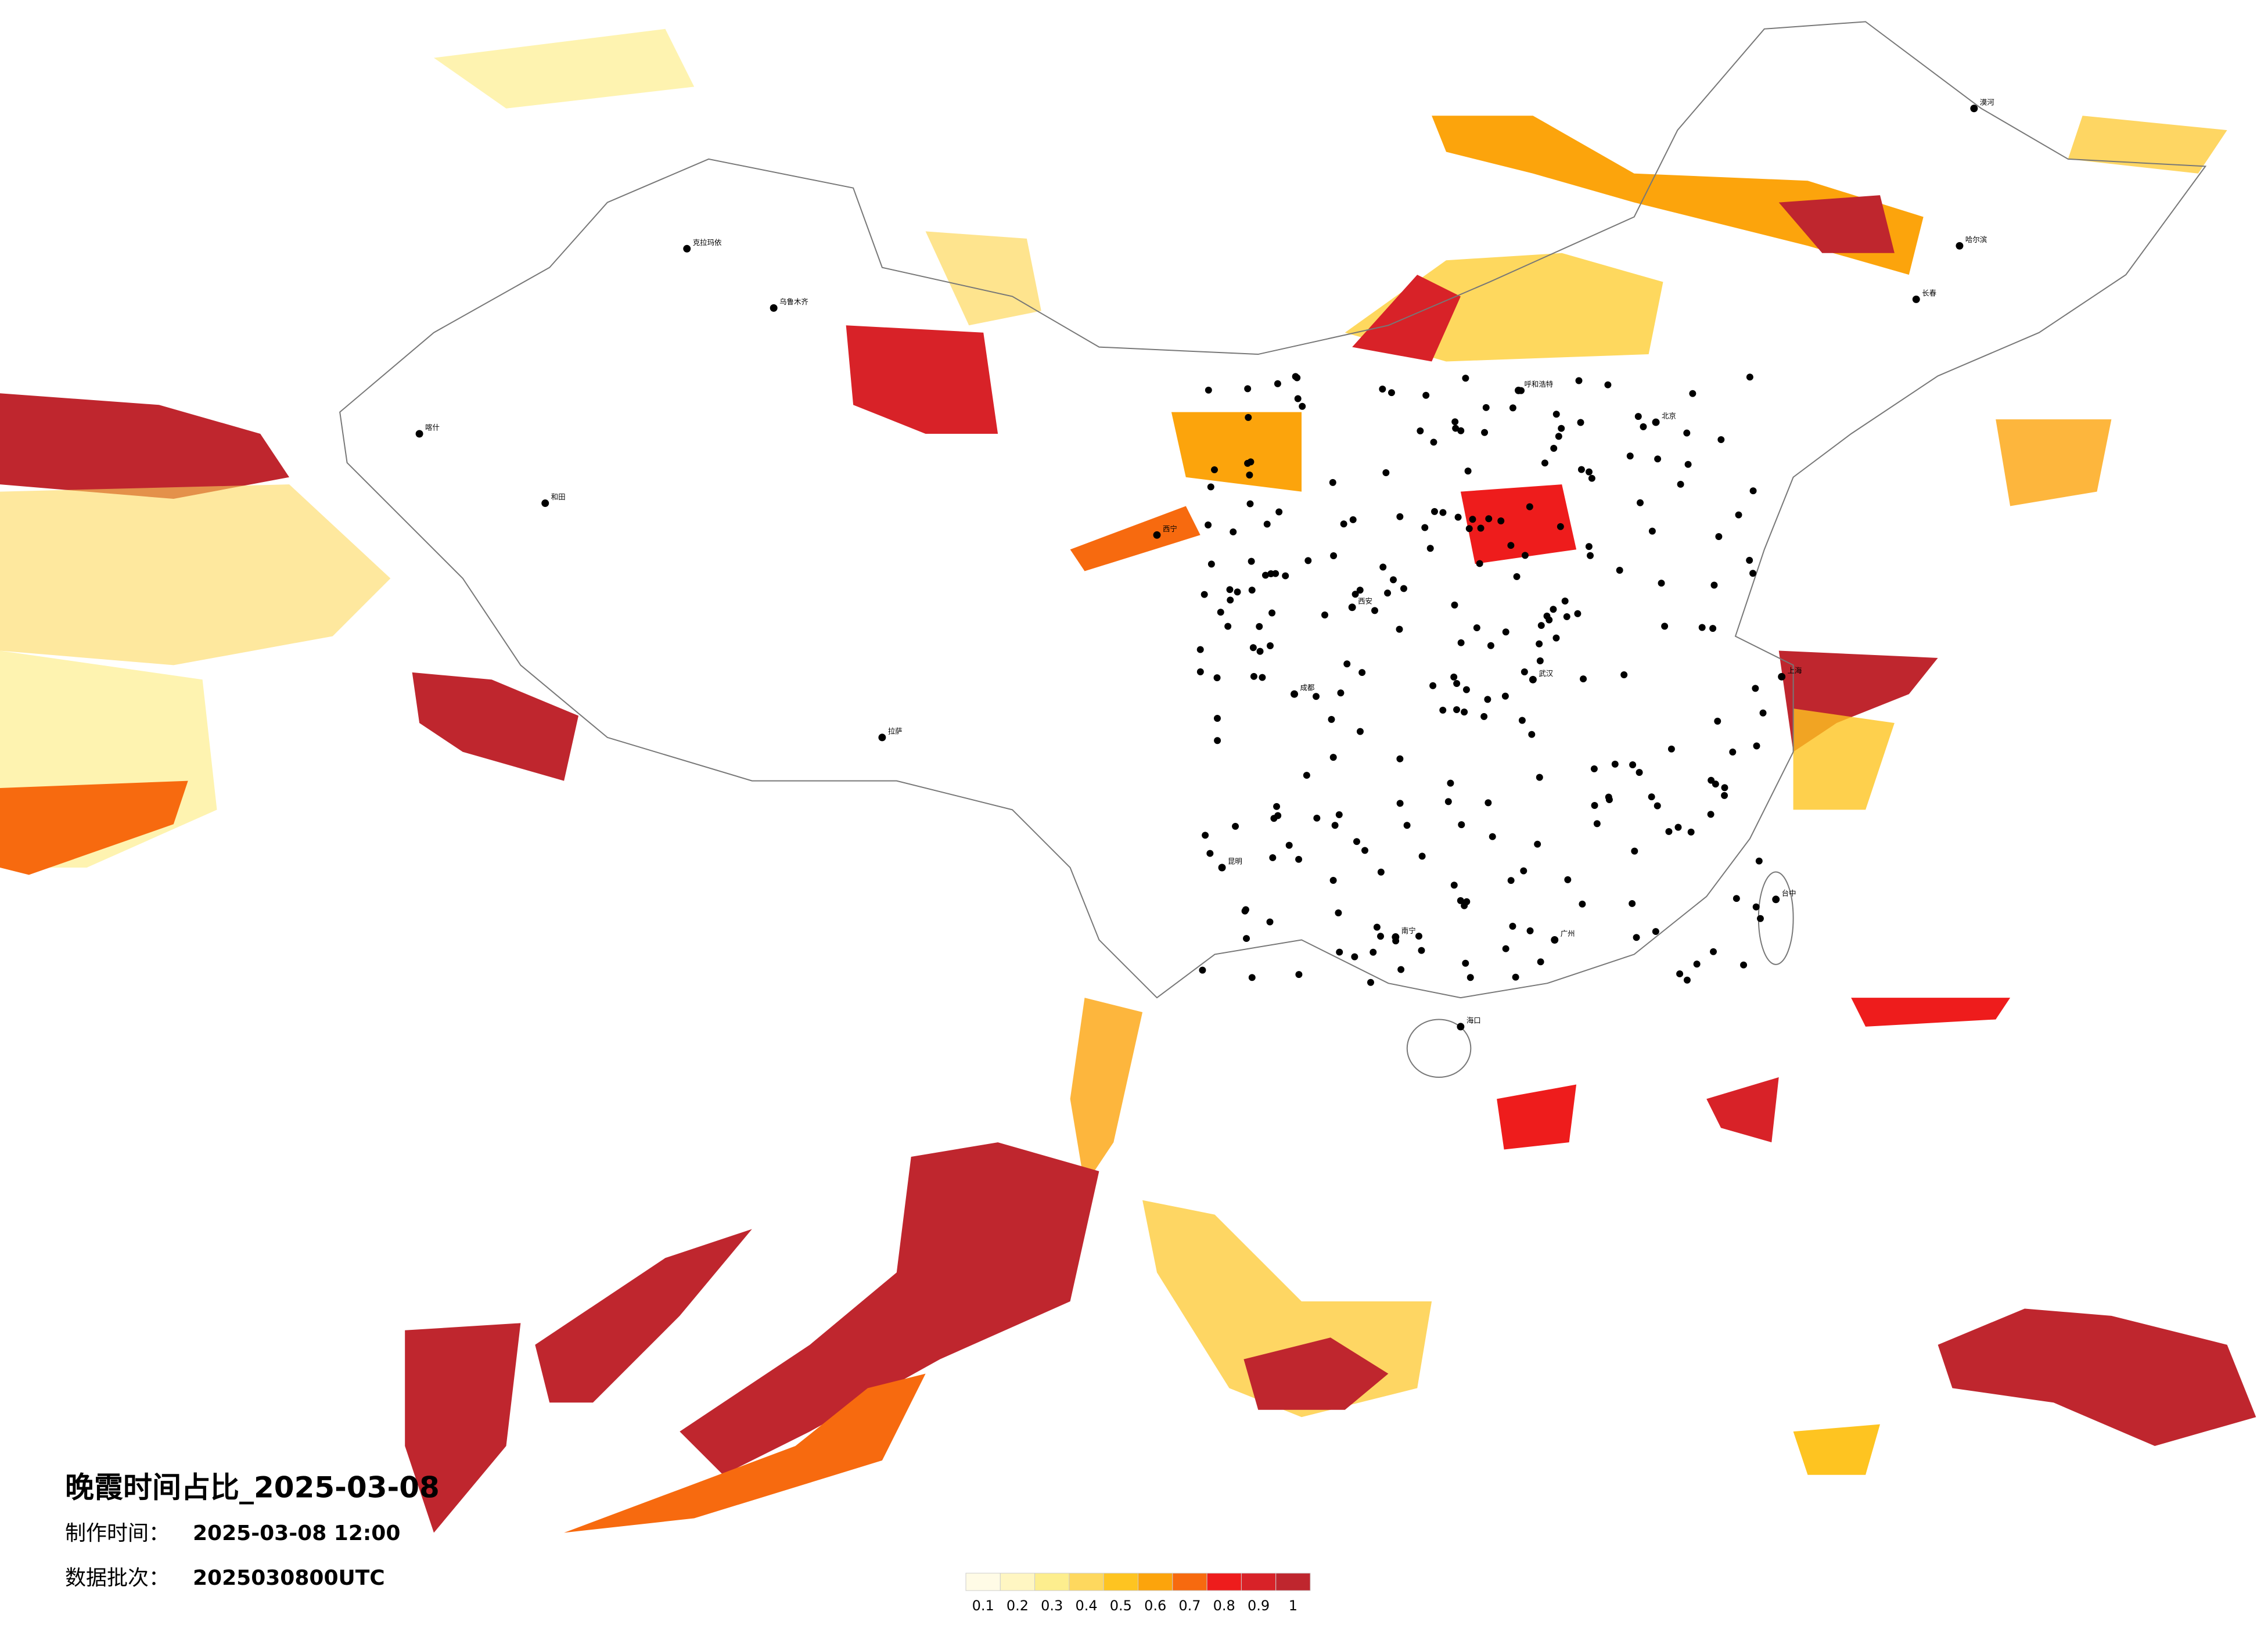 This screenshot has width=2268, height=1626. Describe the element at coordinates (1669, 416) in the screenshot. I see `city-label: 北京` at that location.